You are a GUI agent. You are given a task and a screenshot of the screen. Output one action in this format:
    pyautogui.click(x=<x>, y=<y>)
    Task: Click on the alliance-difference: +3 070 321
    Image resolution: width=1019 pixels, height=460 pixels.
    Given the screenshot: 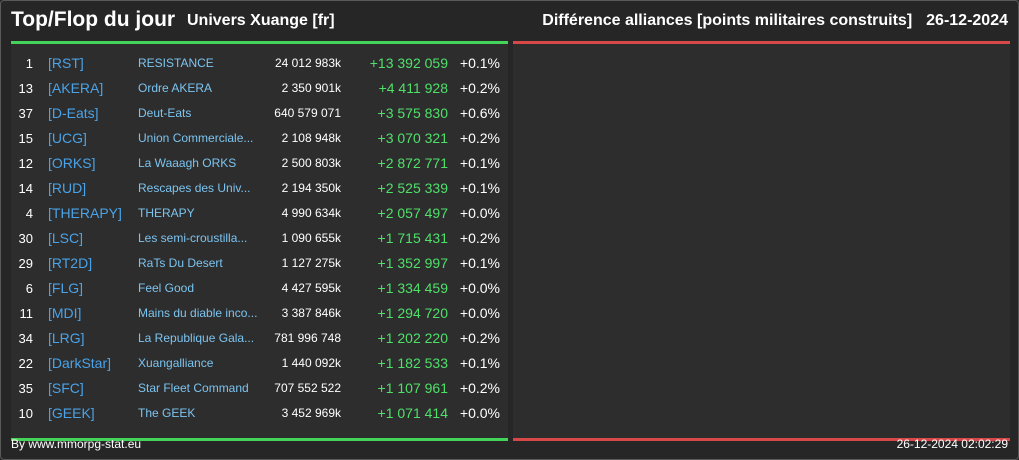 What is the action you would take?
    pyautogui.click(x=412, y=138)
    